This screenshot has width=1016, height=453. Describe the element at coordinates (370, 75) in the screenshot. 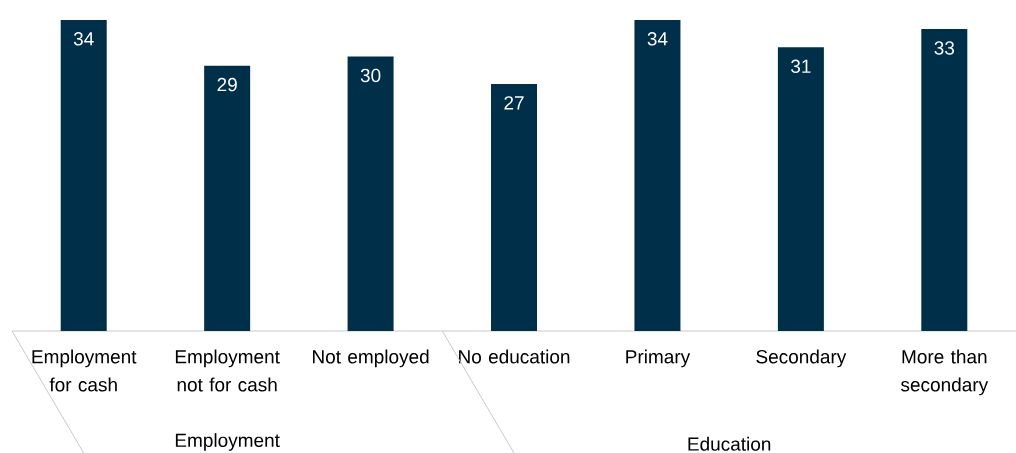

I see `data-label: 30` at that location.